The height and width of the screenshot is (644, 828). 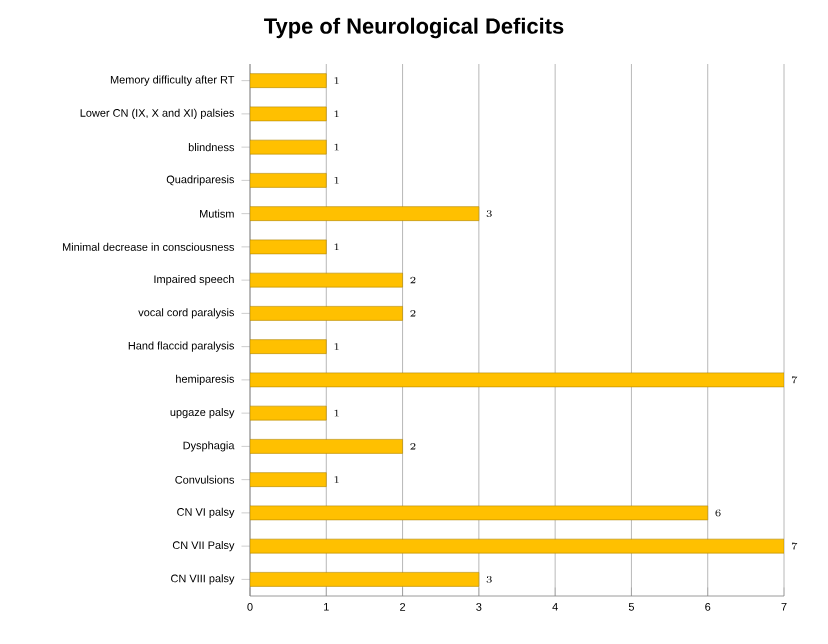 What do you see at coordinates (414, 28) in the screenshot?
I see `chart-title: Type of Neurological Deficits` at bounding box center [414, 28].